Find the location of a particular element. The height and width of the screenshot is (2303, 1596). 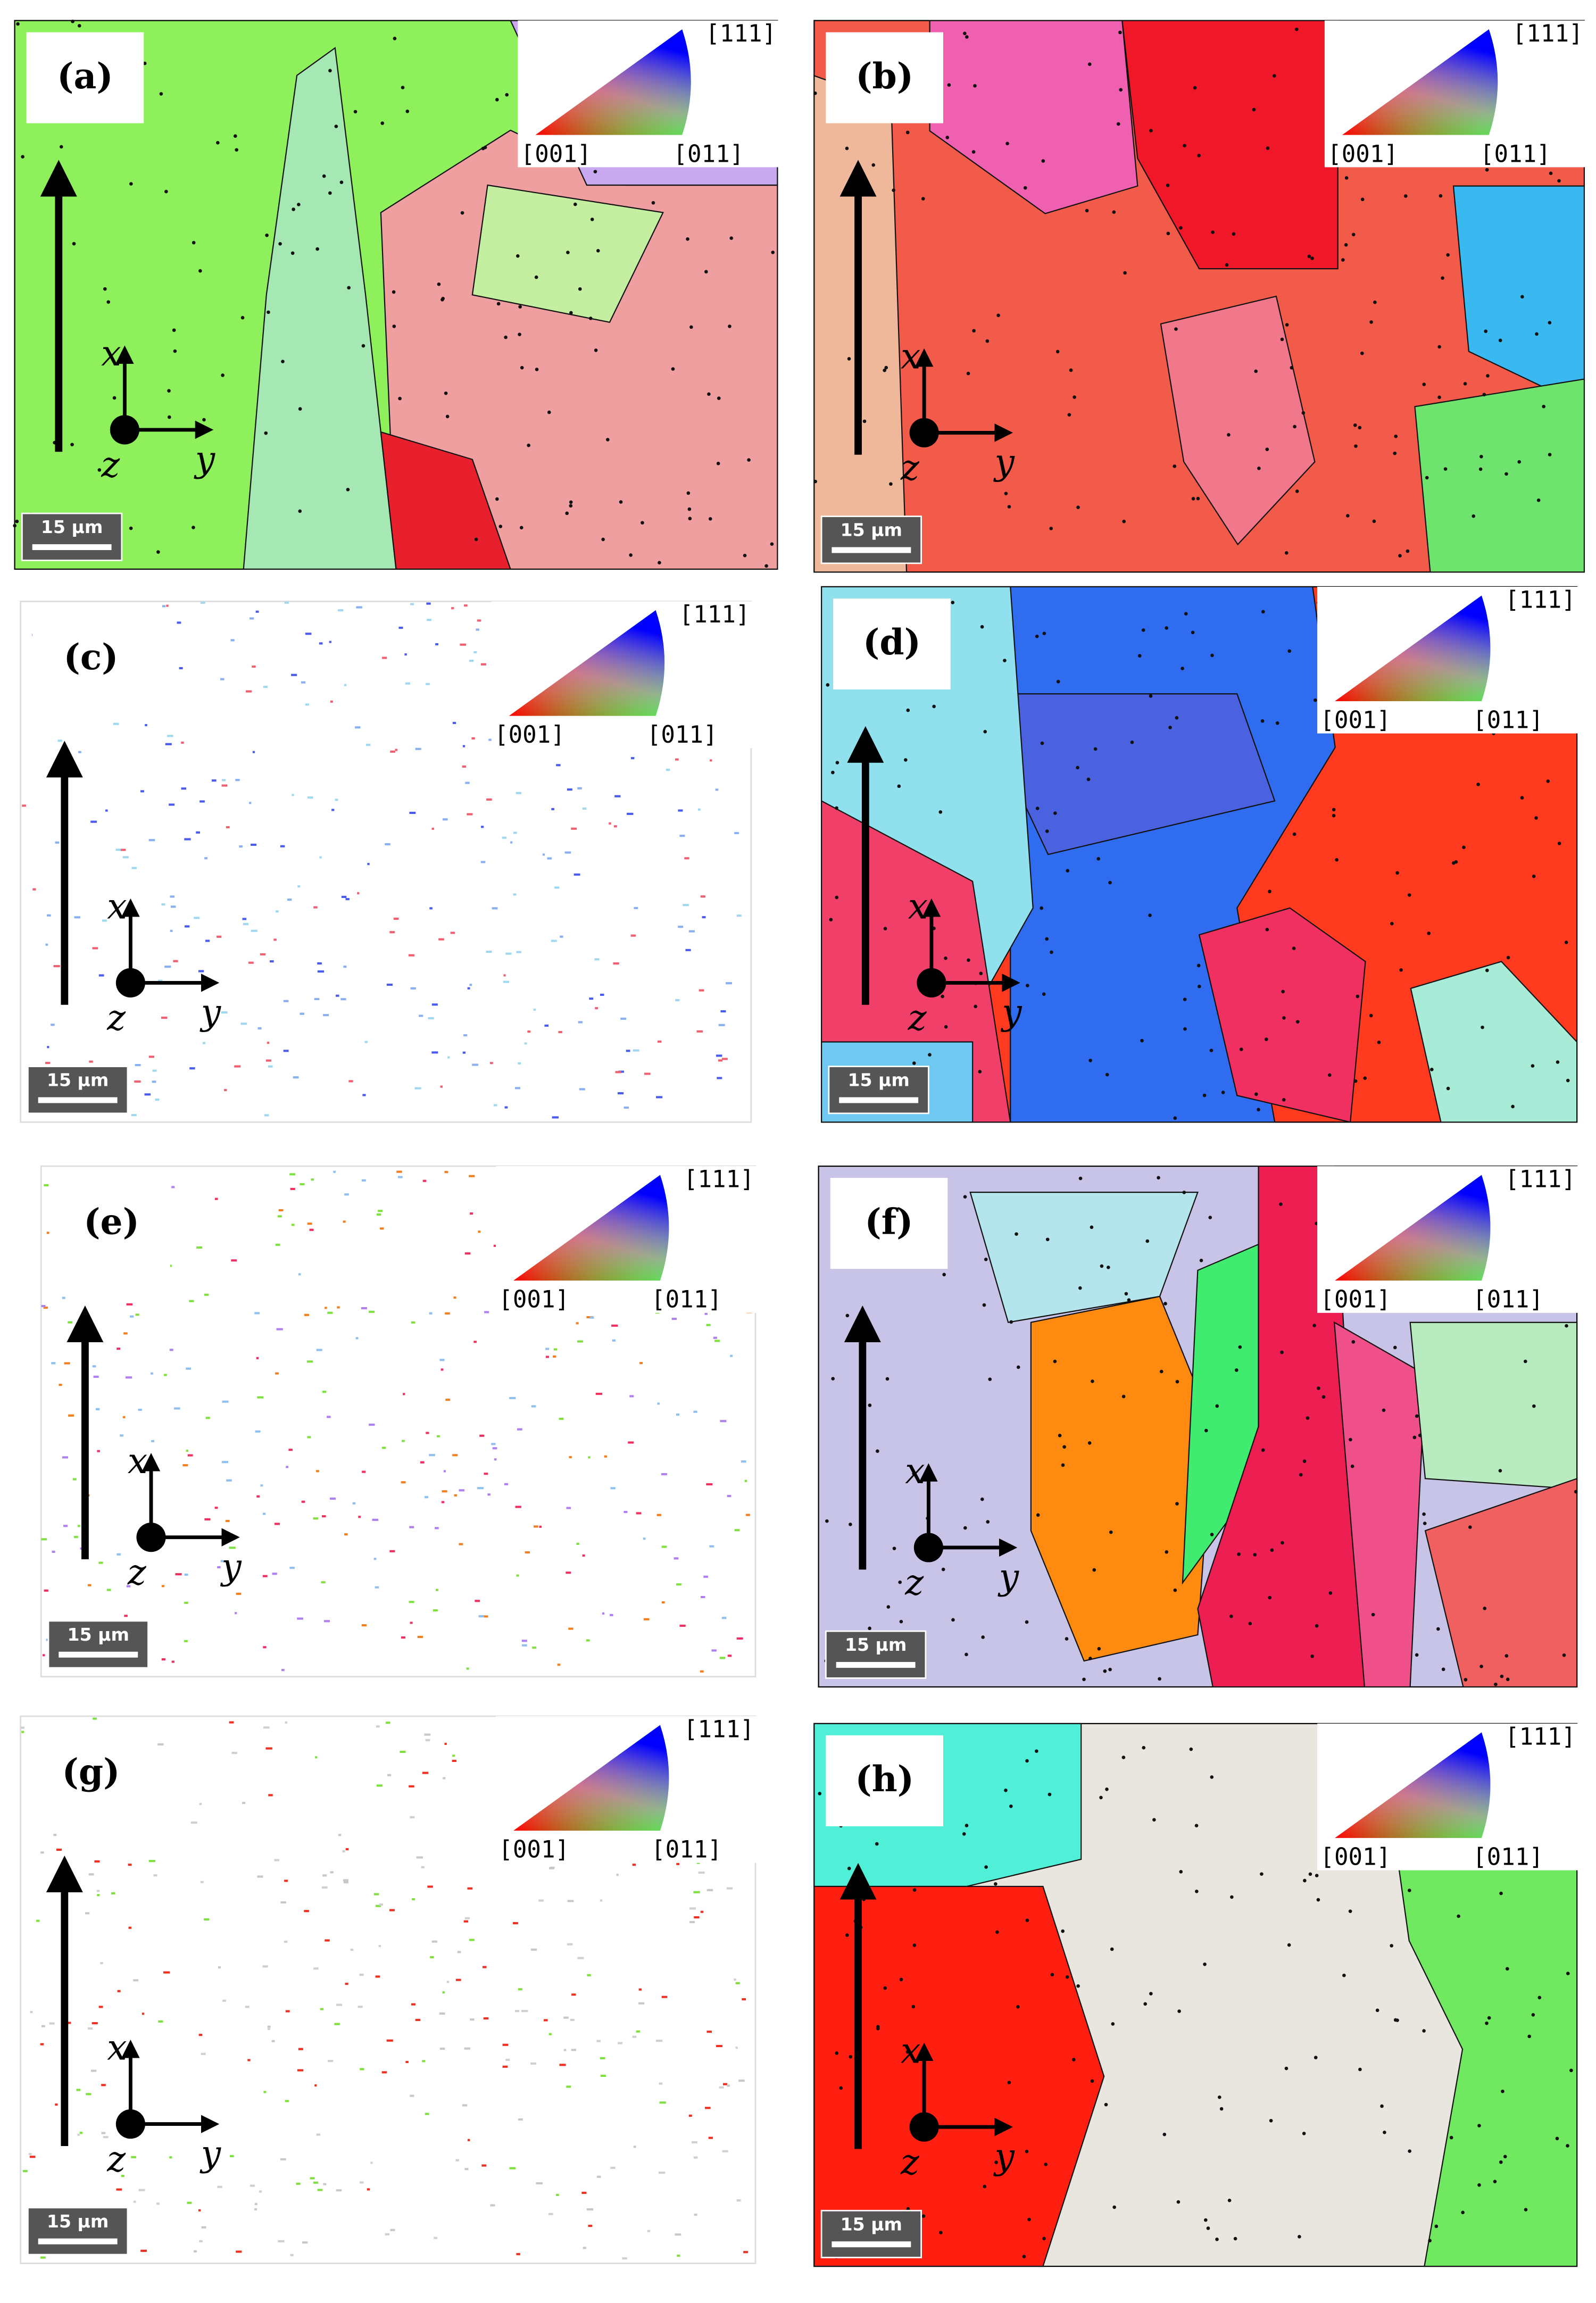

ipf-label: [111] is located at coordinates (1541, 1736).